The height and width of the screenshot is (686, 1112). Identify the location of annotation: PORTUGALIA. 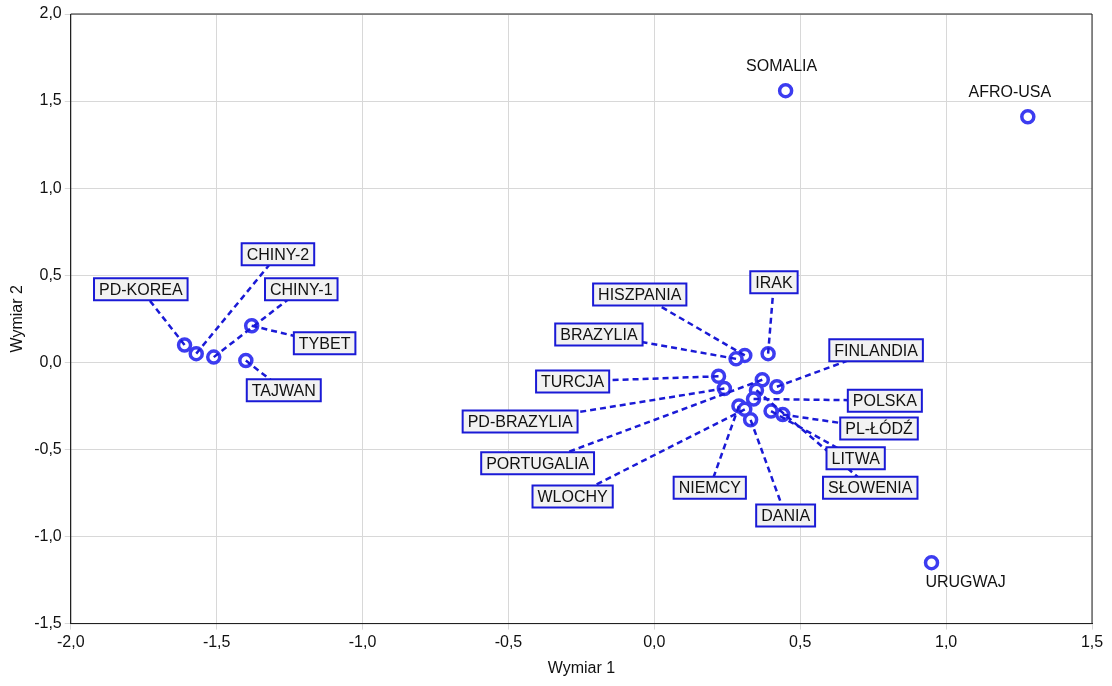
(538, 463).